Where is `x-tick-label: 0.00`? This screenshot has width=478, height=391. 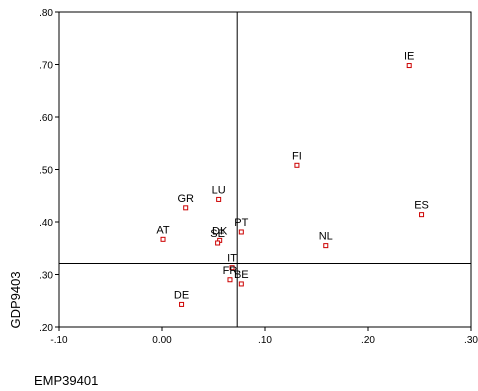 x-tick-label: 0.00 is located at coordinates (162, 340).